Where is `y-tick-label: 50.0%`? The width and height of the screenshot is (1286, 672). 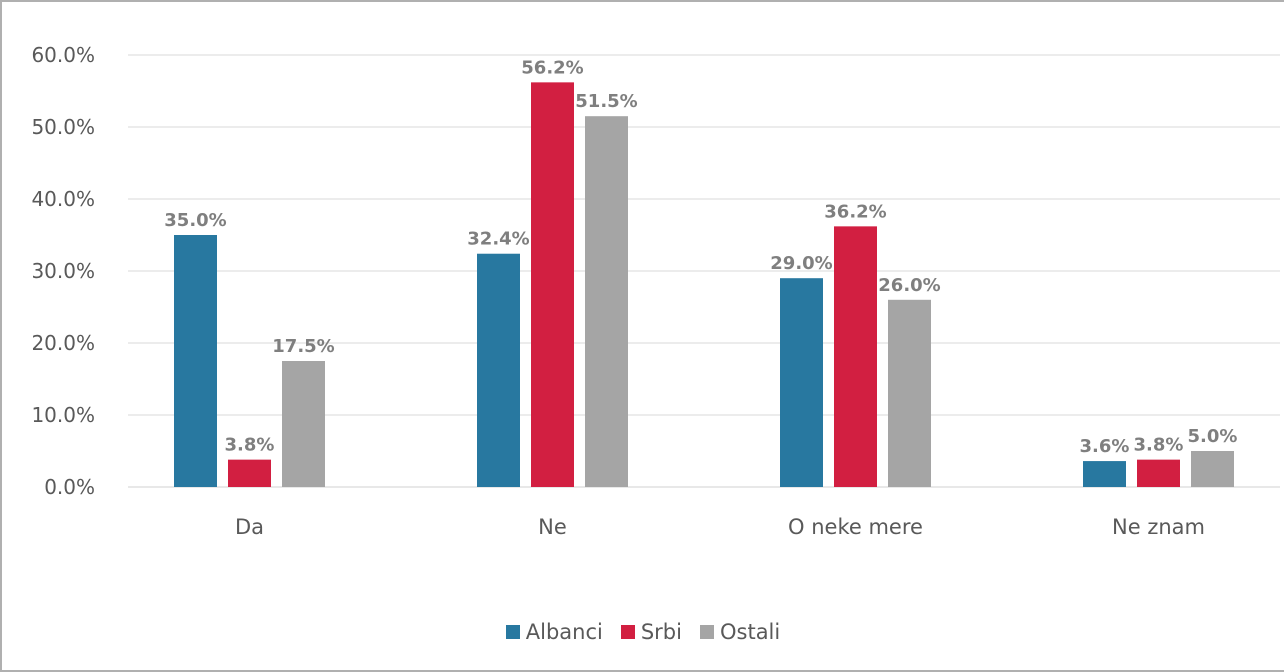 y-tick-label: 50.0% is located at coordinates (63, 127).